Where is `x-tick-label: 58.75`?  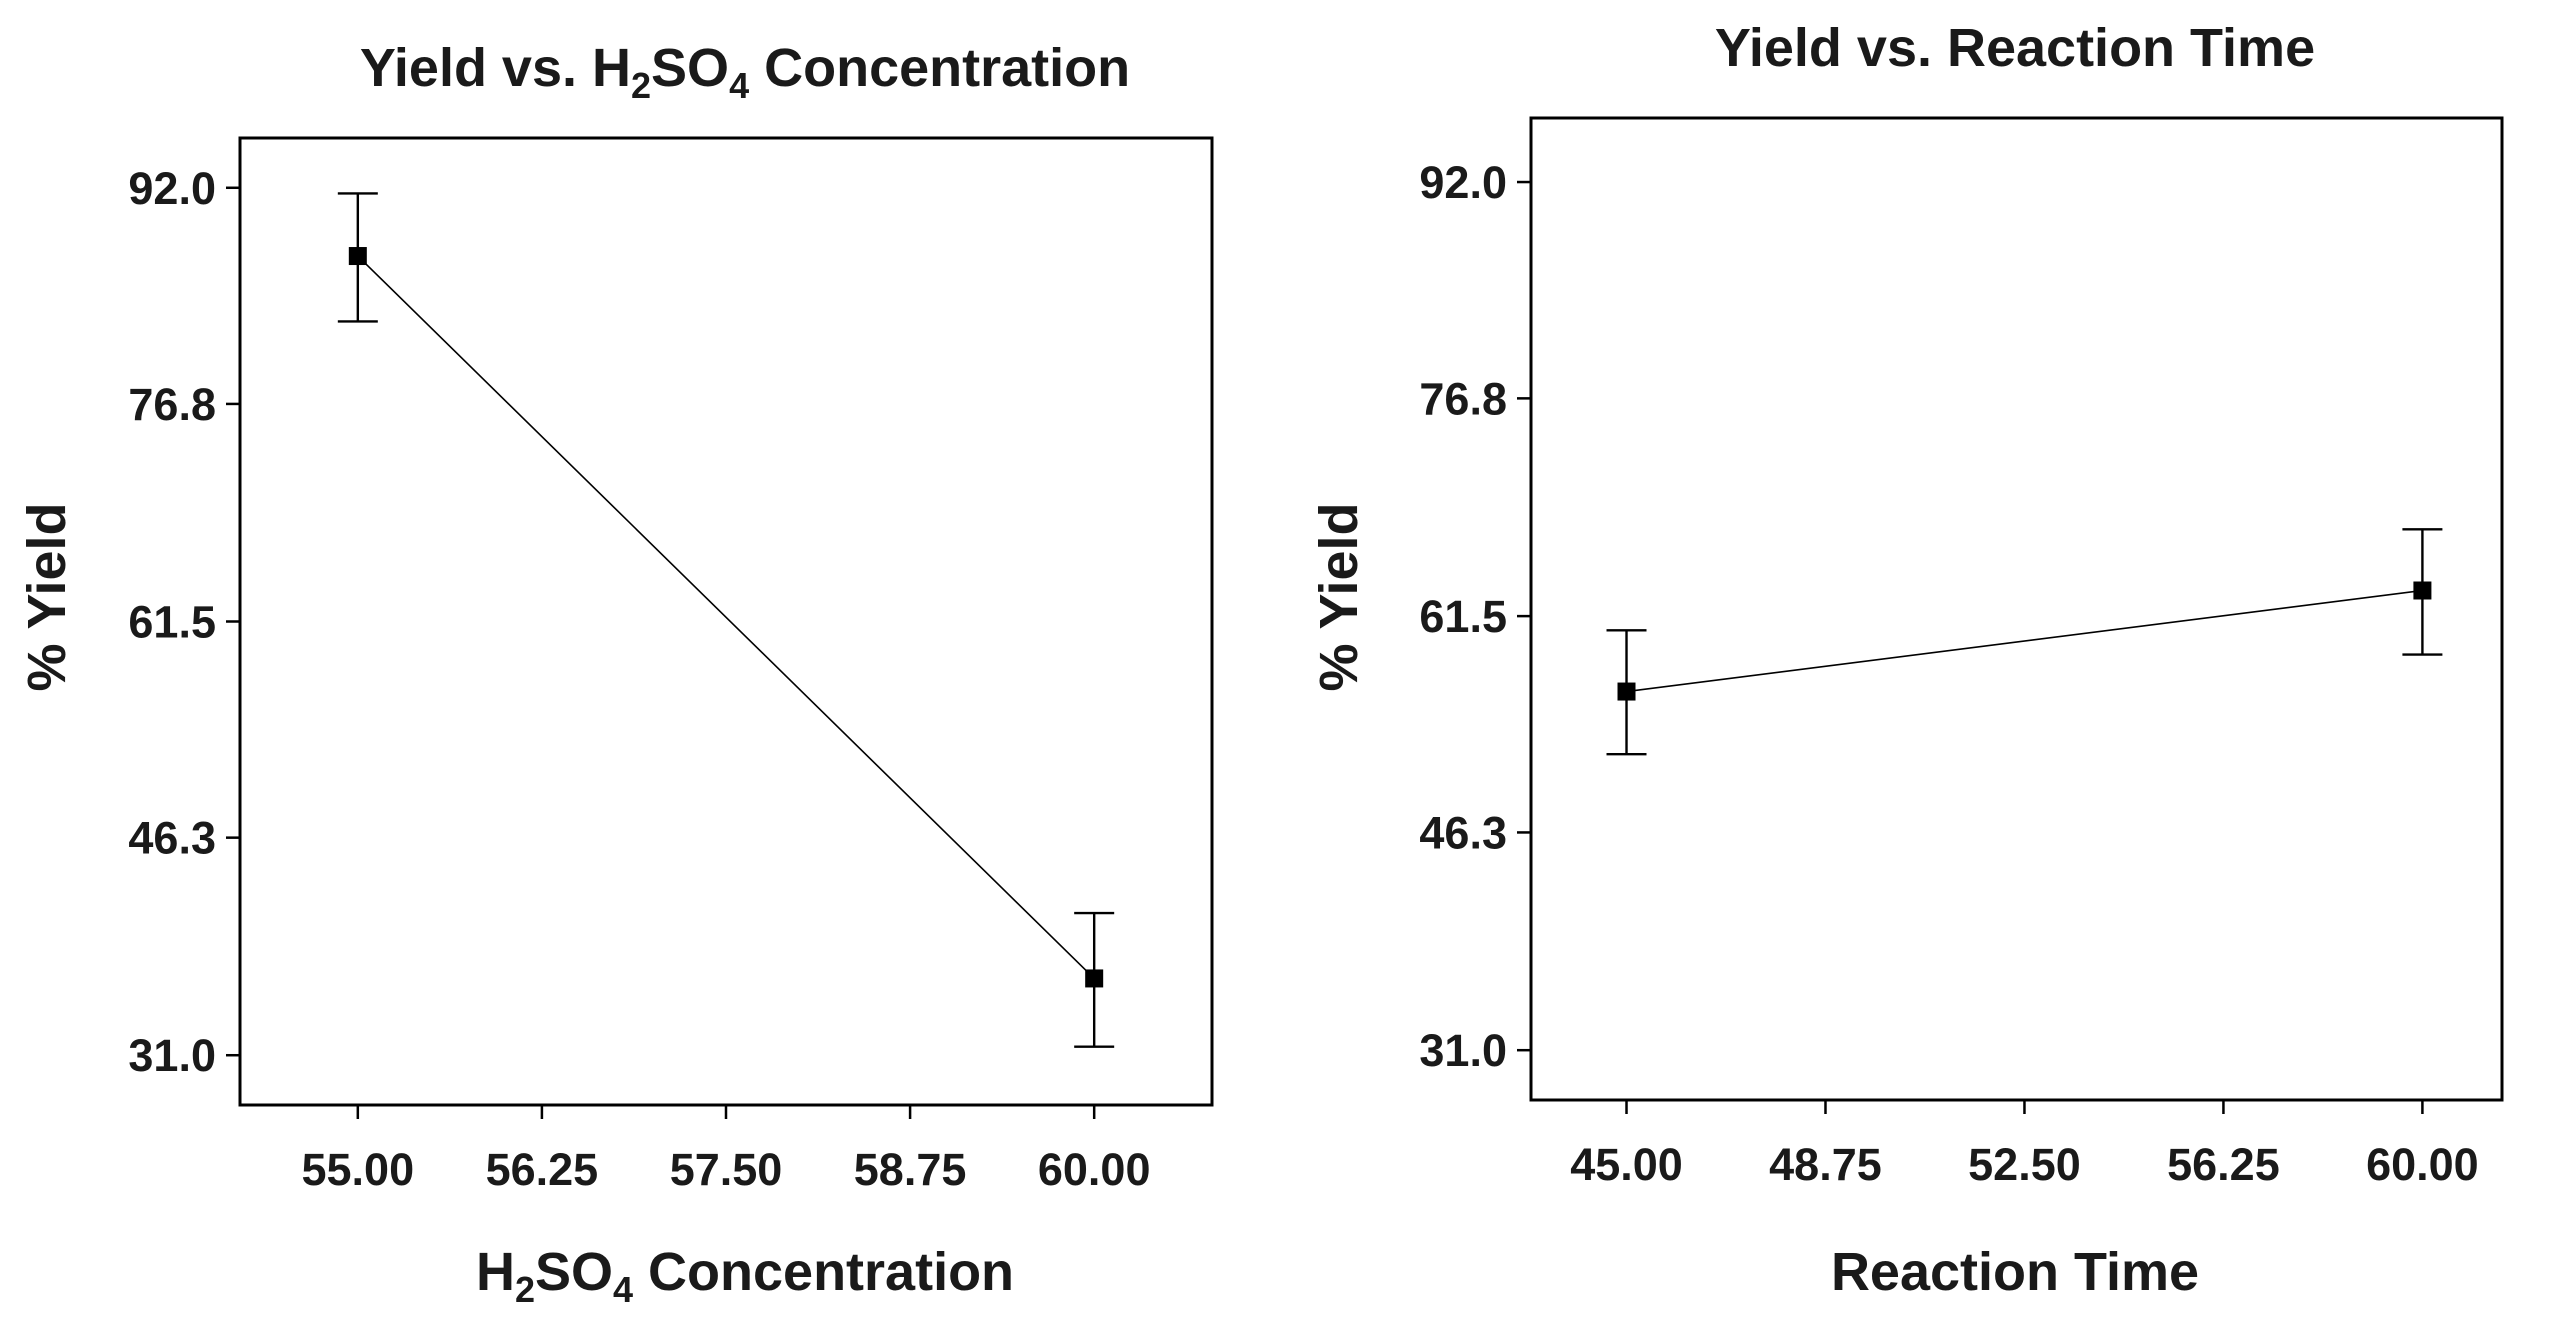
x-tick-label: 58.75 is located at coordinates (910, 1169).